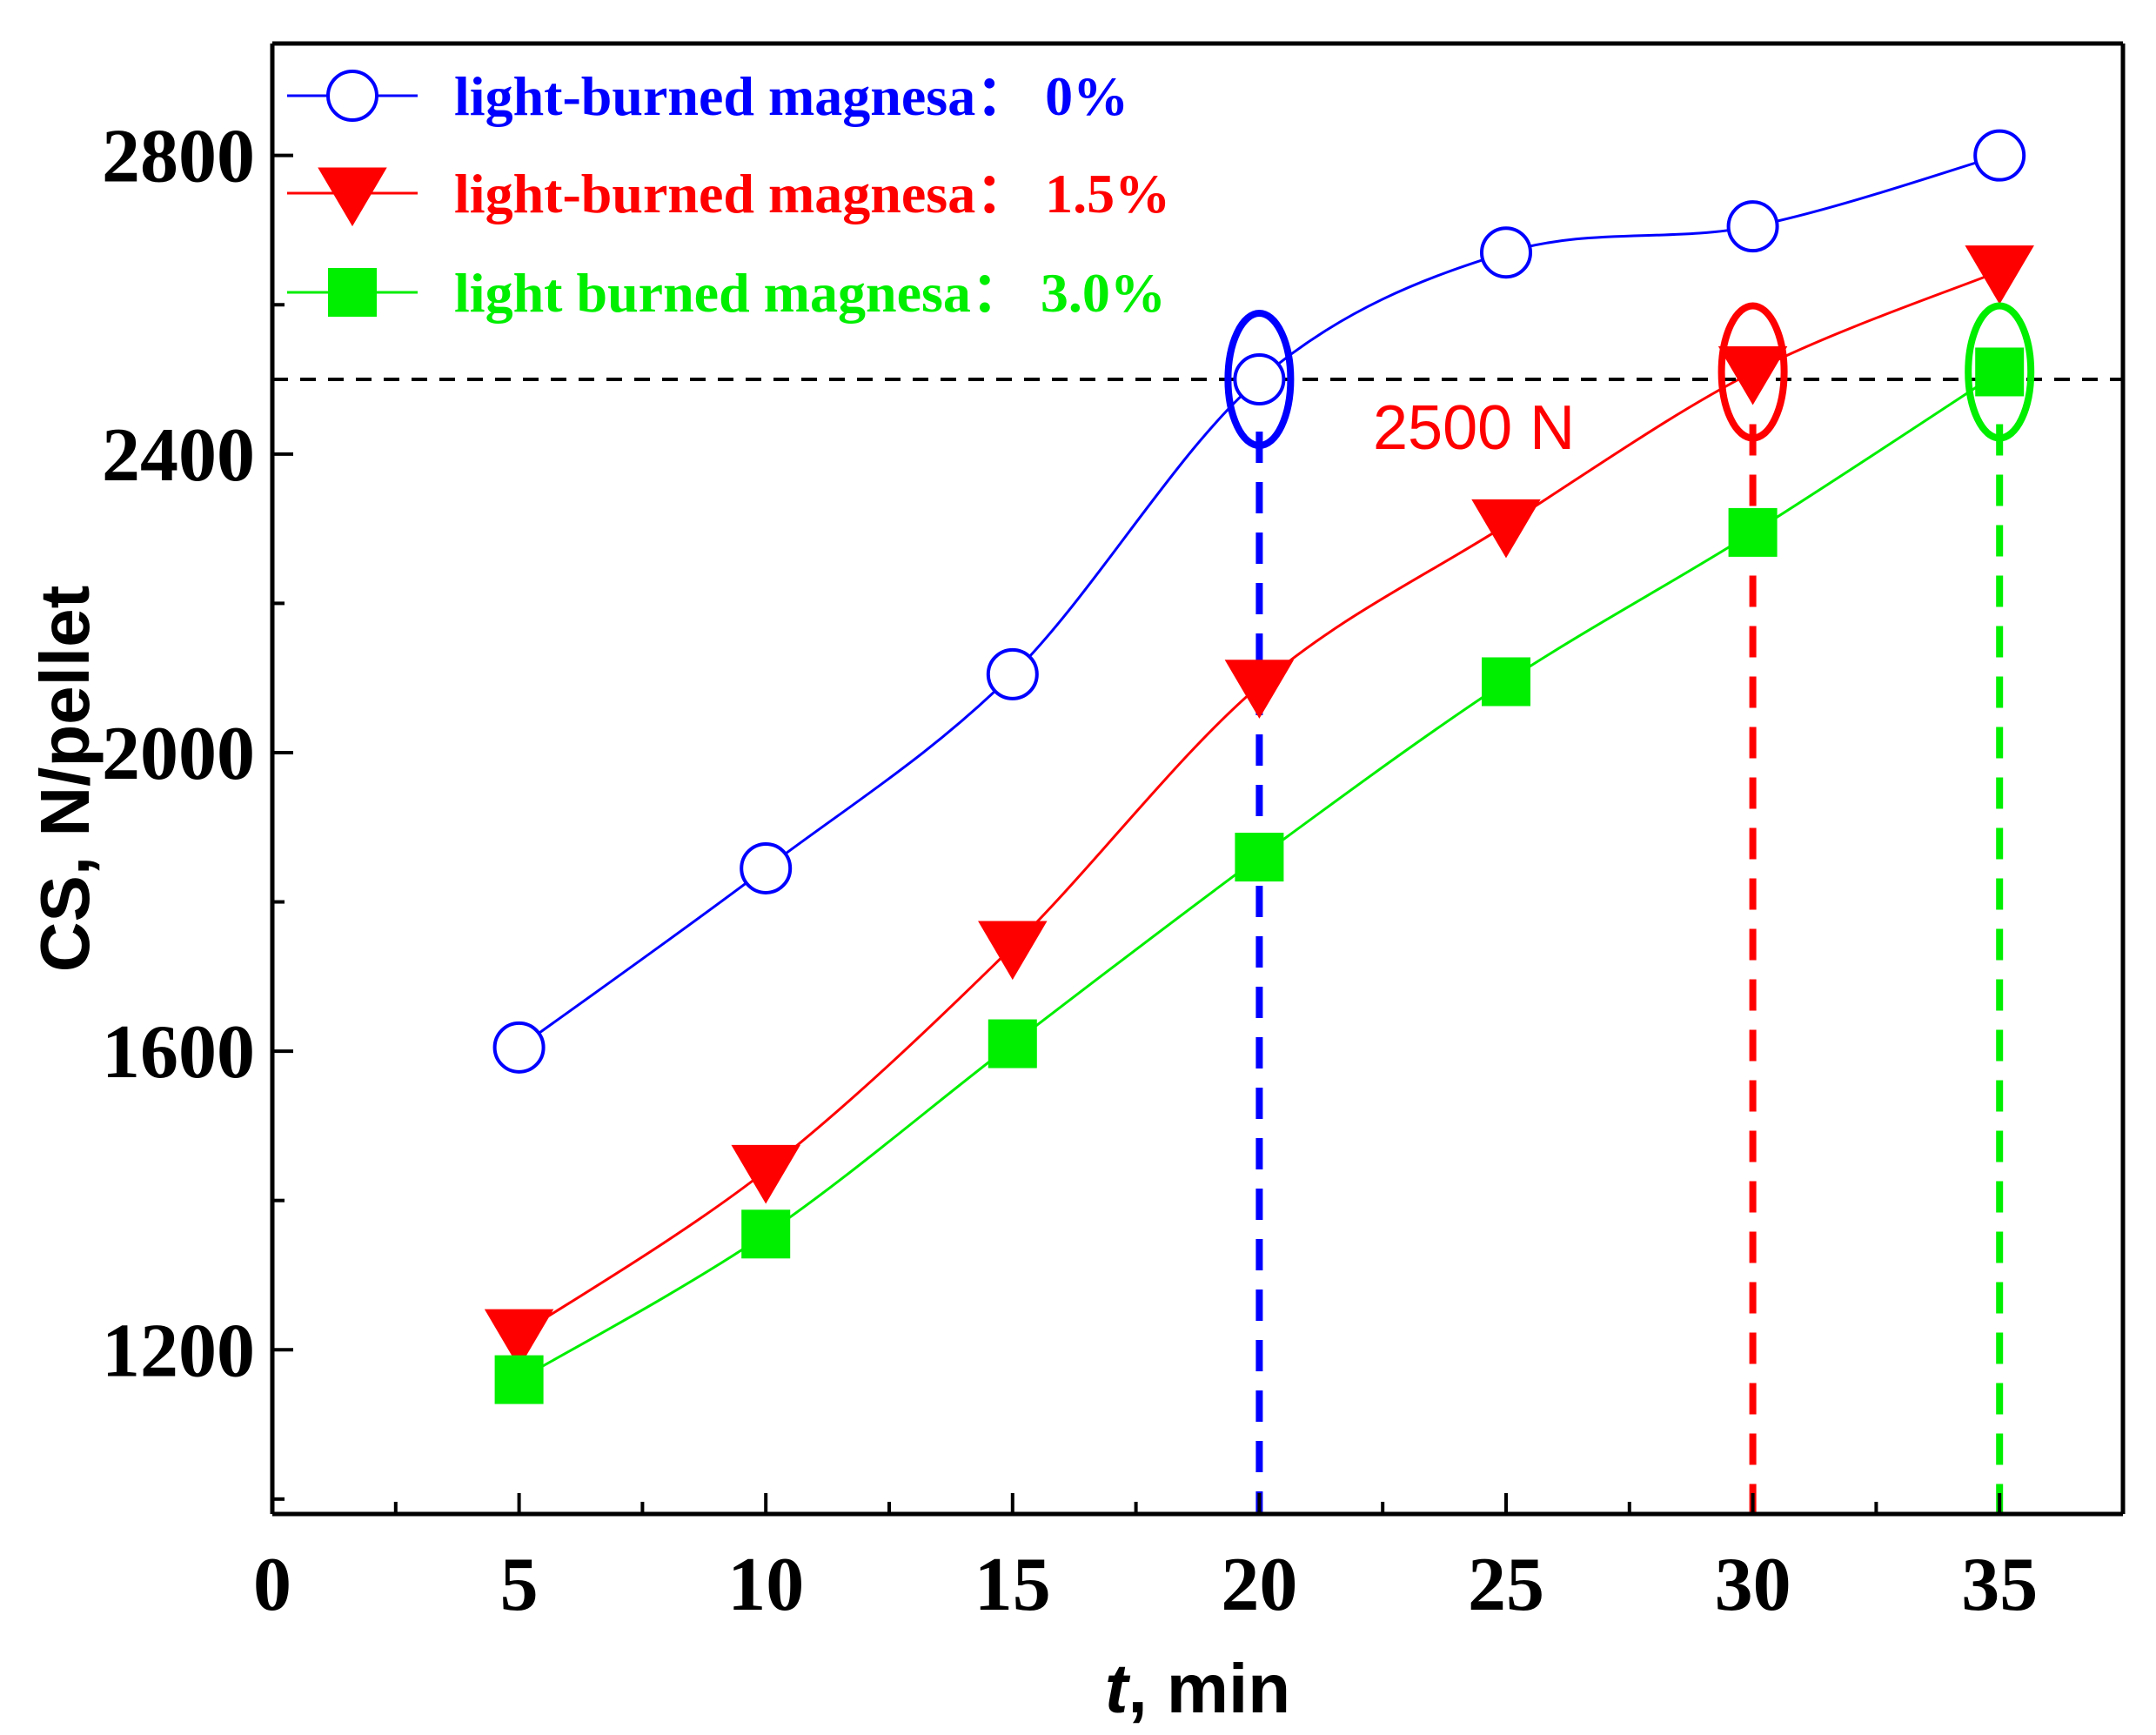 The height and width of the screenshot is (1735, 2156). I want to click on legend-label-2: light burned magnesa： 3.0%, so click(810, 293).